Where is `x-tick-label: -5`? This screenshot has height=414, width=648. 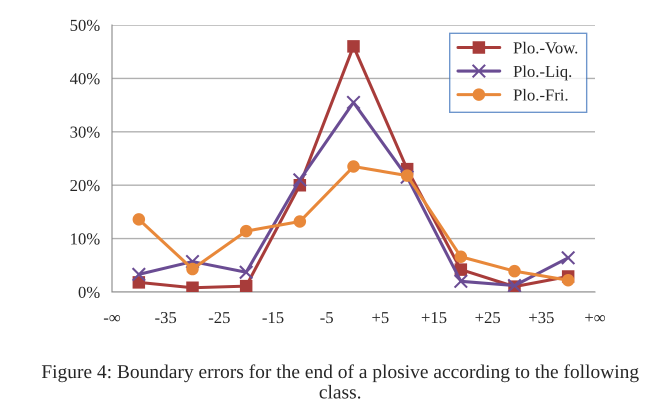
x-tick-label: -5 is located at coordinates (326, 318).